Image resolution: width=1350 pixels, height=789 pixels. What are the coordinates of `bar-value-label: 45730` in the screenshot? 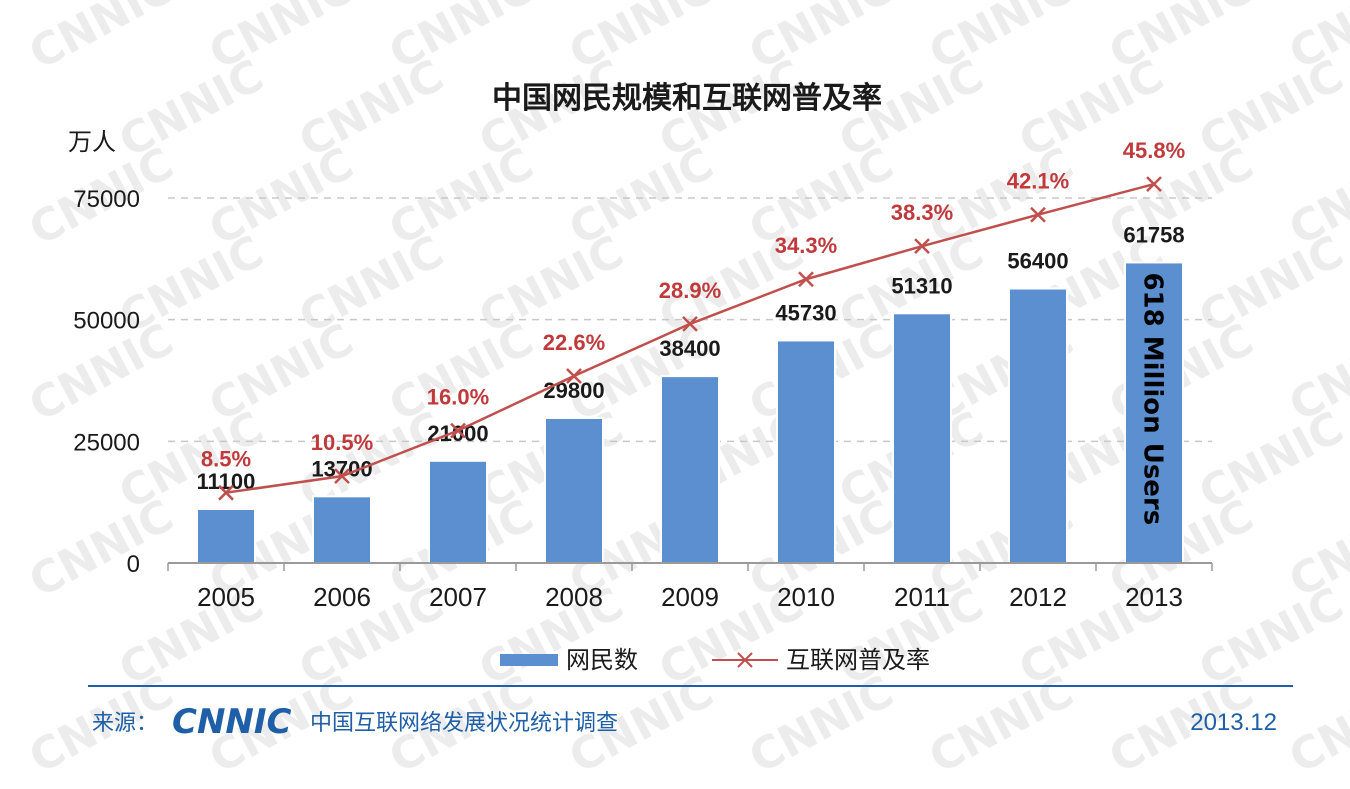 It's located at (805, 312).